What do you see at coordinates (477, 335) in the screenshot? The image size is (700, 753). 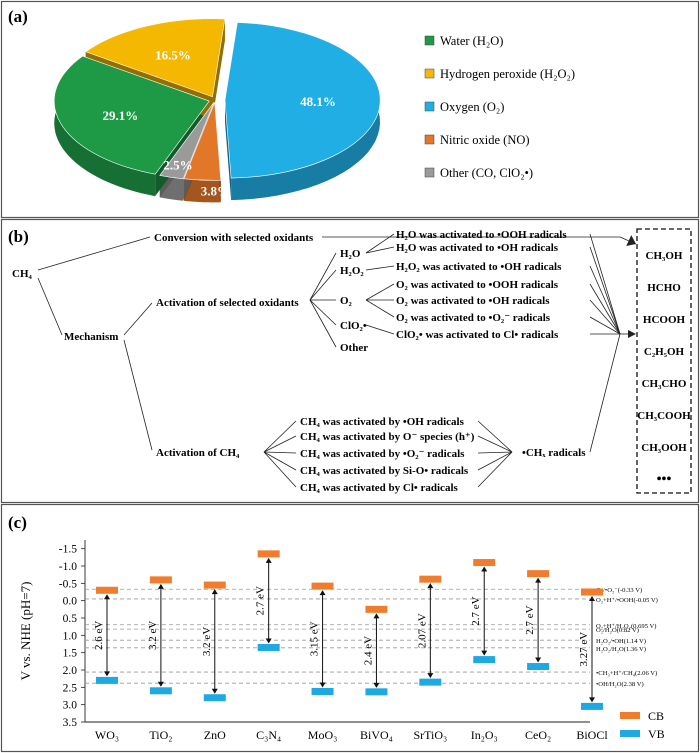 I see `oxidant-result-6: ClO₂• was activated to Cl• radicals` at bounding box center [477, 335].